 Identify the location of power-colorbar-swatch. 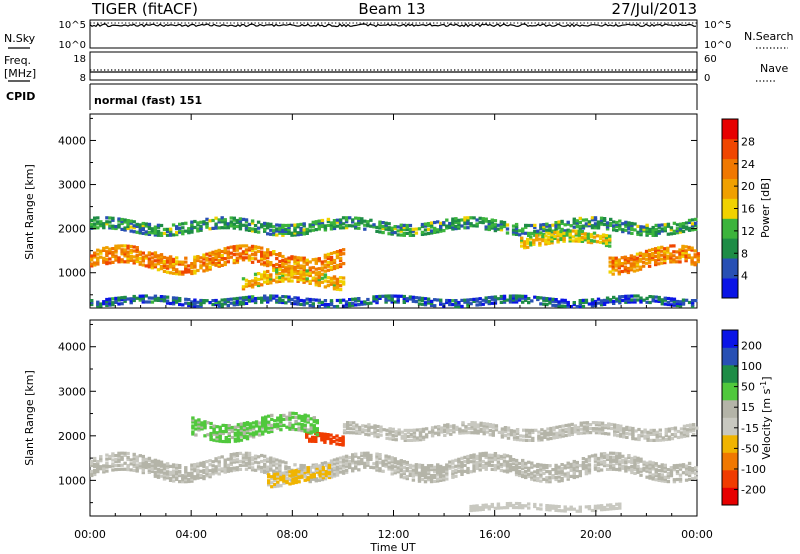
(730, 188).